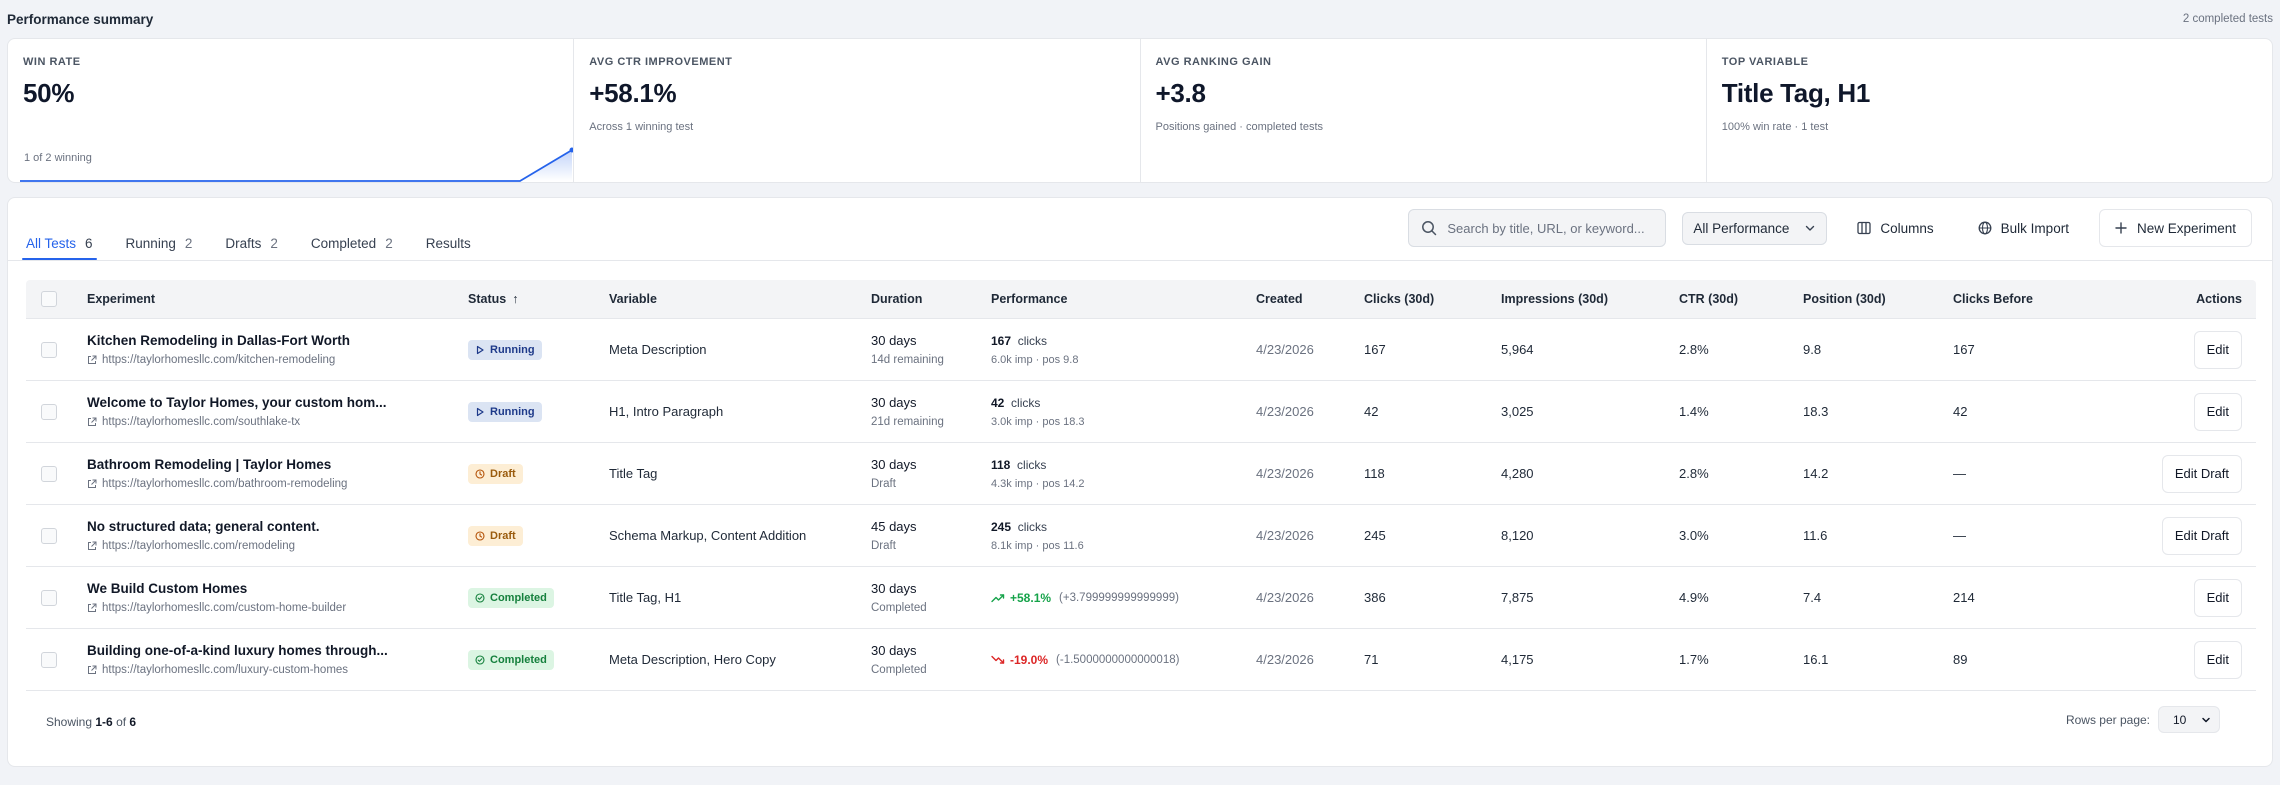 The width and height of the screenshot is (2280, 785). I want to click on showing-prefix: Showing, so click(69, 722).